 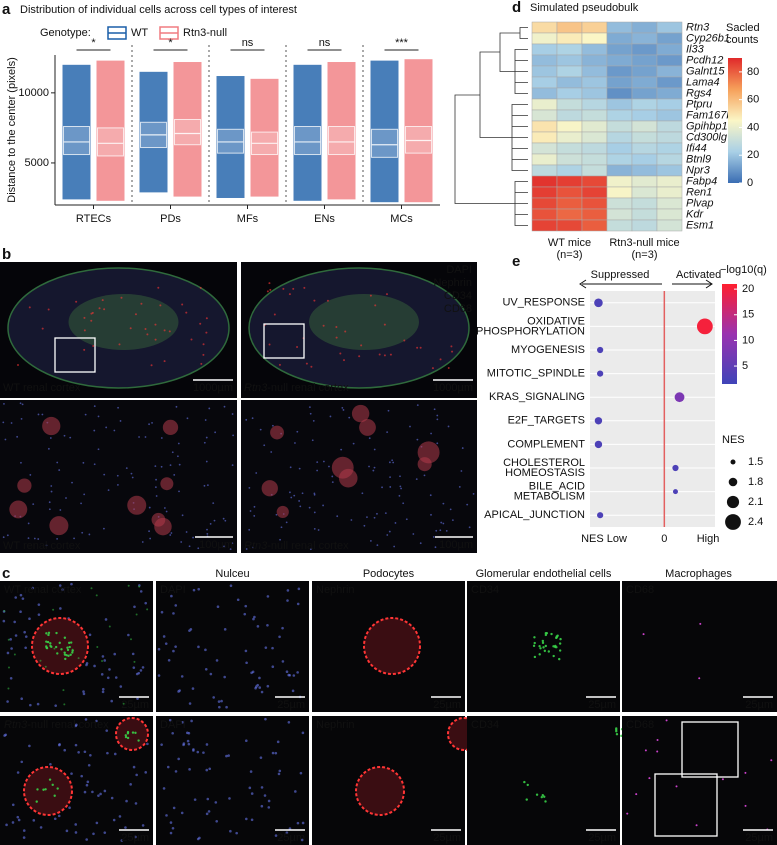 What do you see at coordinates (557, 487) in the screenshot?
I see `term-label: BILE_ACID` at bounding box center [557, 487].